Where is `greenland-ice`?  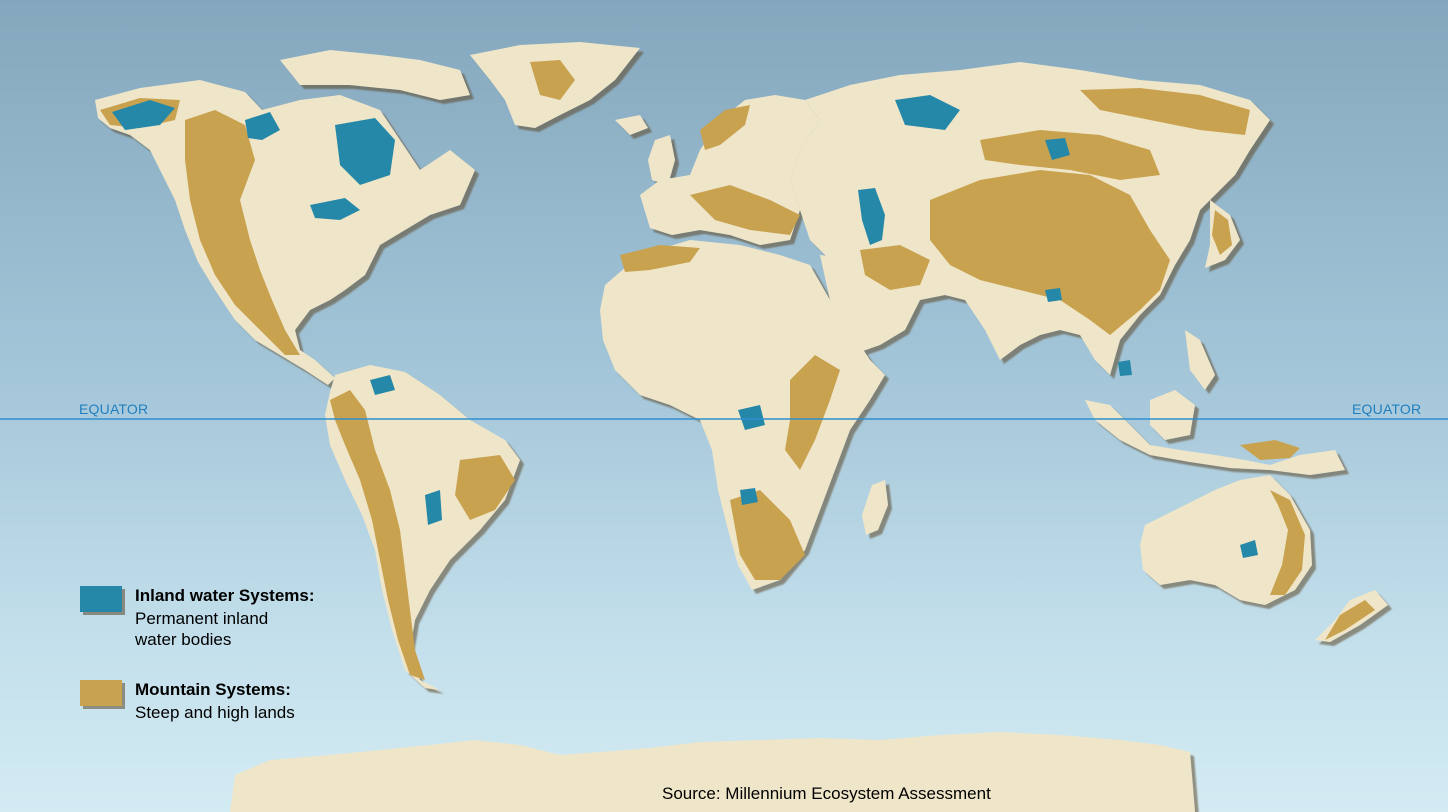
greenland-ice is located at coordinates (552, 80).